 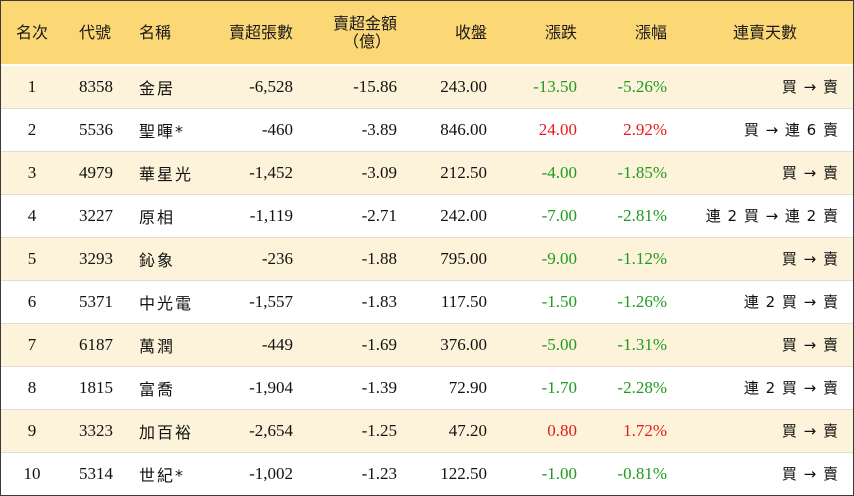 What do you see at coordinates (542, 301) in the screenshot?
I see `cell-change: -1.50` at bounding box center [542, 301].